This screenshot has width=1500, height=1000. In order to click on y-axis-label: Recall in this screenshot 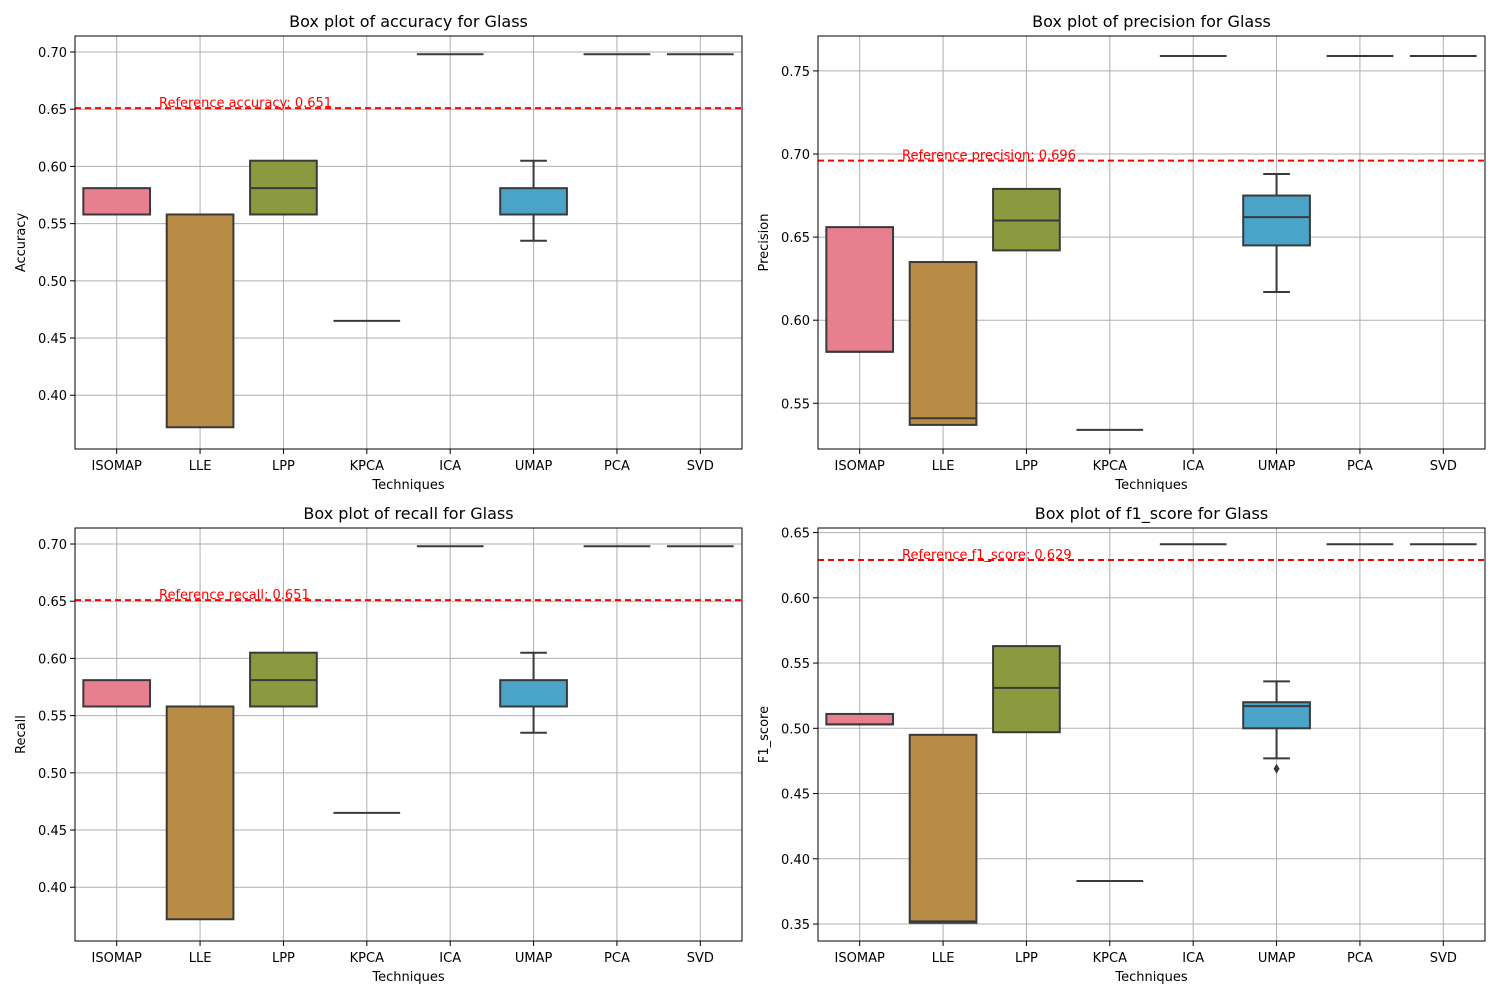, I will do `click(21, 734)`.